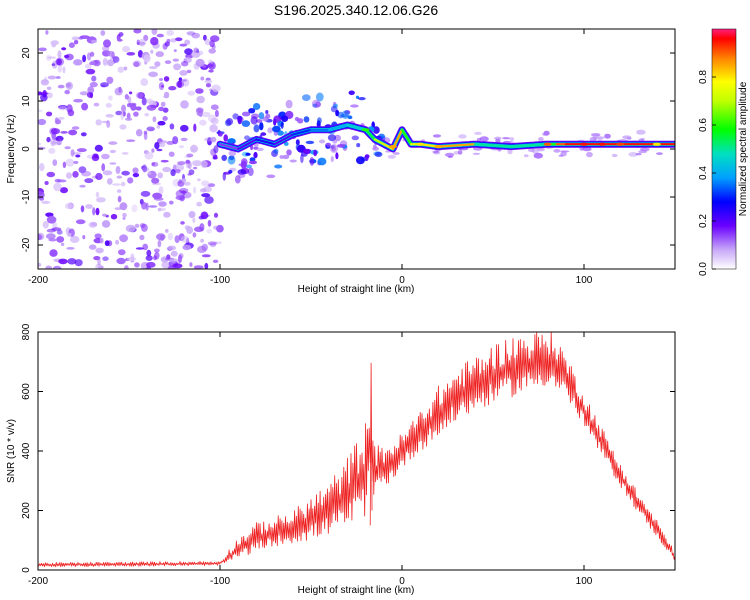 This screenshot has height=600, width=750. What do you see at coordinates (743, 148) in the screenshot?
I see `colorbar-label: Normalized spectral amplitude` at bounding box center [743, 148].